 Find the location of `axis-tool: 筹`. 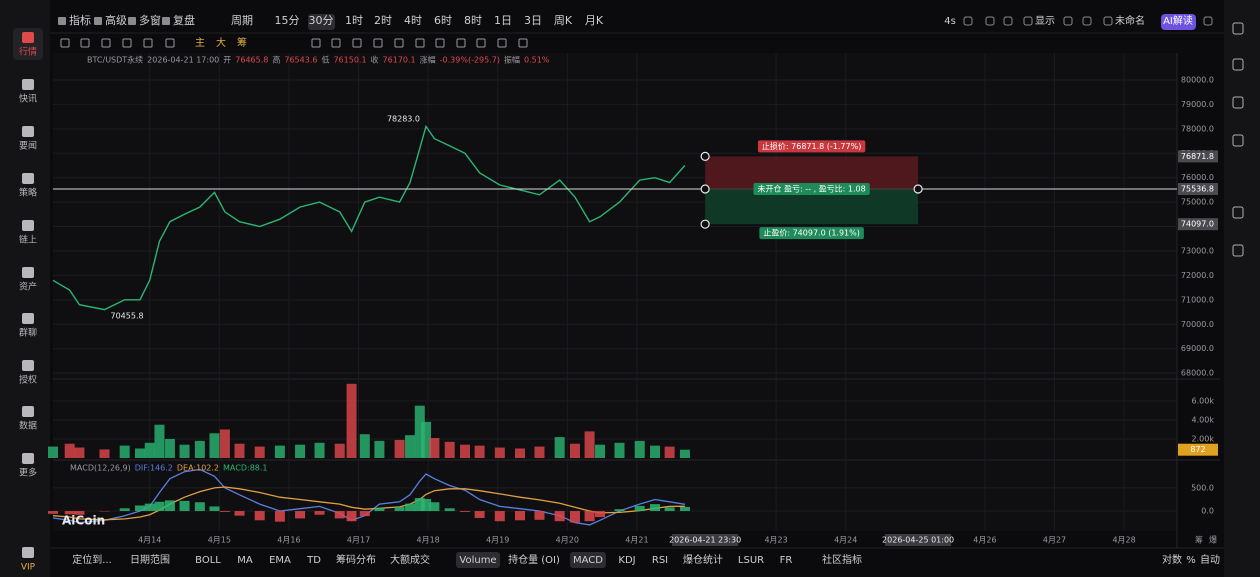

axis-tool: 筹 is located at coordinates (1199, 540).